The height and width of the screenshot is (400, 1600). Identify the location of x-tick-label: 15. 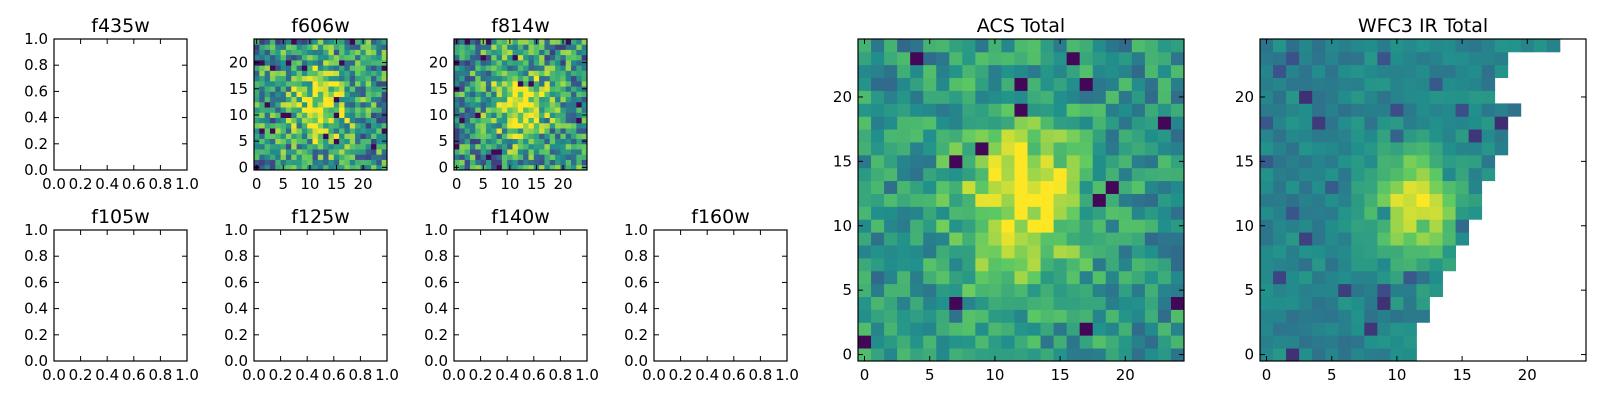
(536, 184).